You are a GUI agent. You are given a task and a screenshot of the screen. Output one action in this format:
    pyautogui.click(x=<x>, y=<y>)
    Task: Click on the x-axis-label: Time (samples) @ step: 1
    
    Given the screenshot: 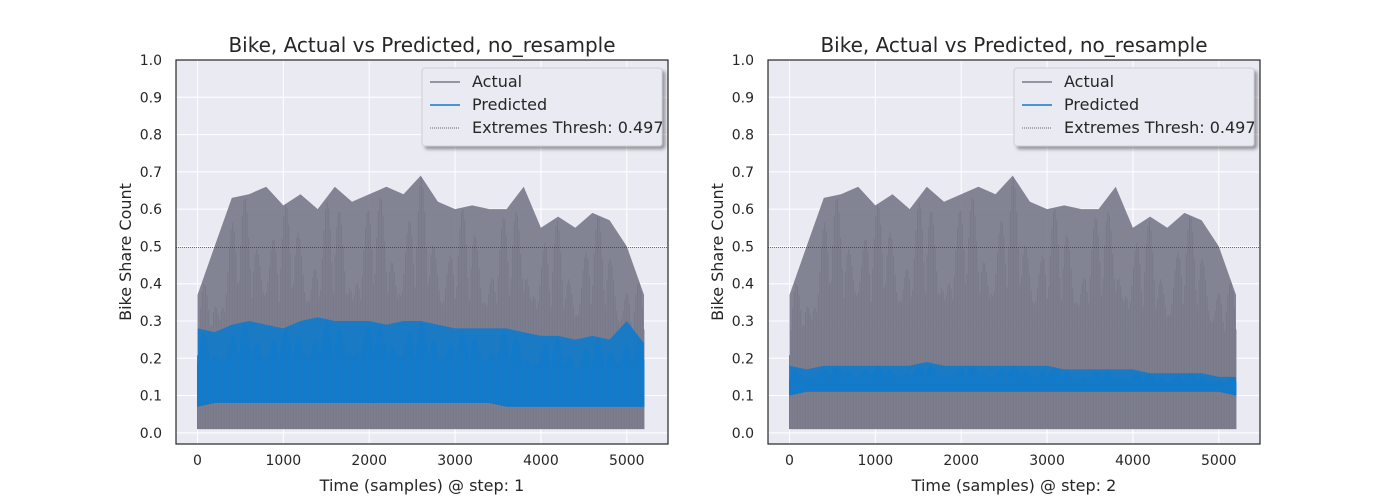 What is the action you would take?
    pyautogui.click(x=422, y=485)
    